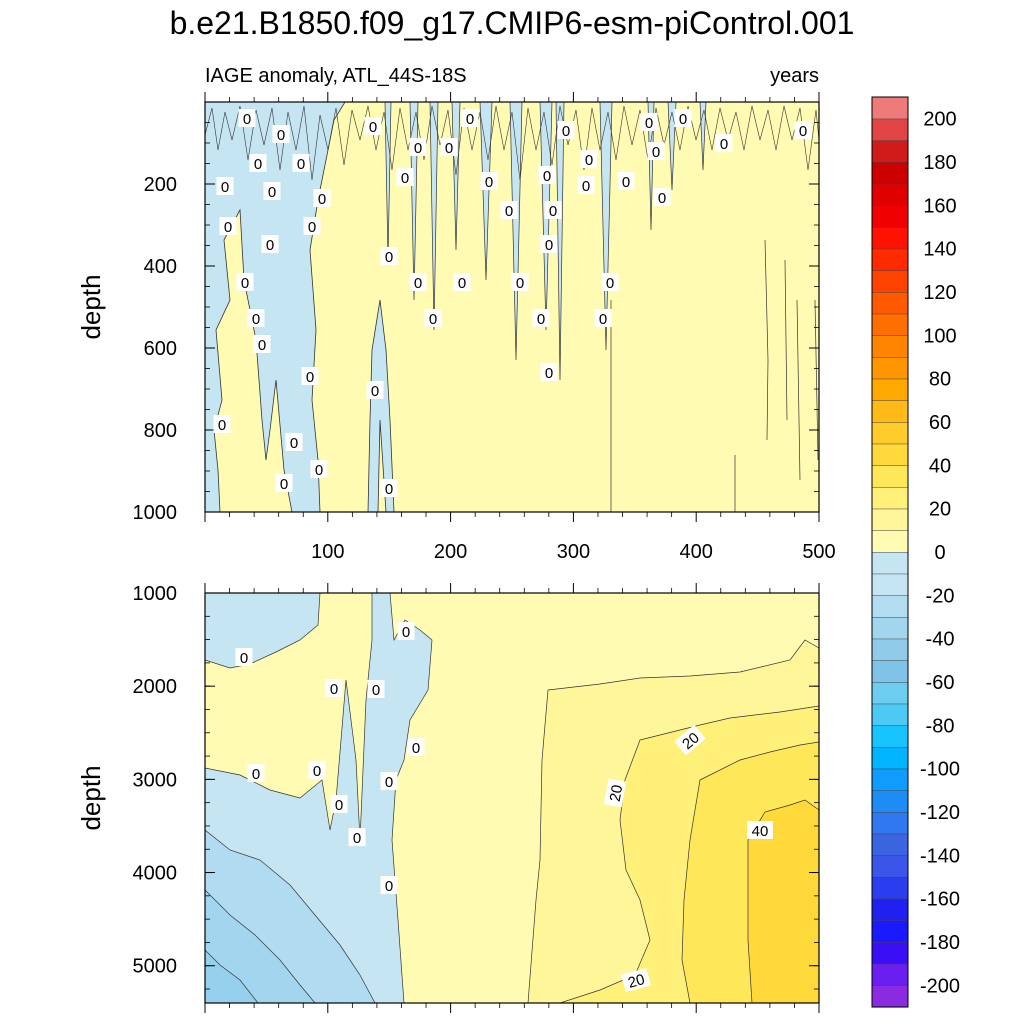 The width and height of the screenshot is (1024, 1024). Describe the element at coordinates (940, 986) in the screenshot. I see `colorbar-label: -200` at that location.